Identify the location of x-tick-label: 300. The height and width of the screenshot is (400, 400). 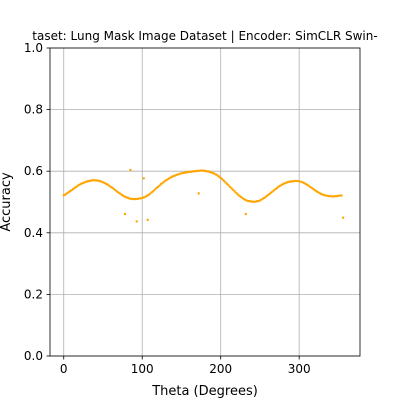
(299, 369).